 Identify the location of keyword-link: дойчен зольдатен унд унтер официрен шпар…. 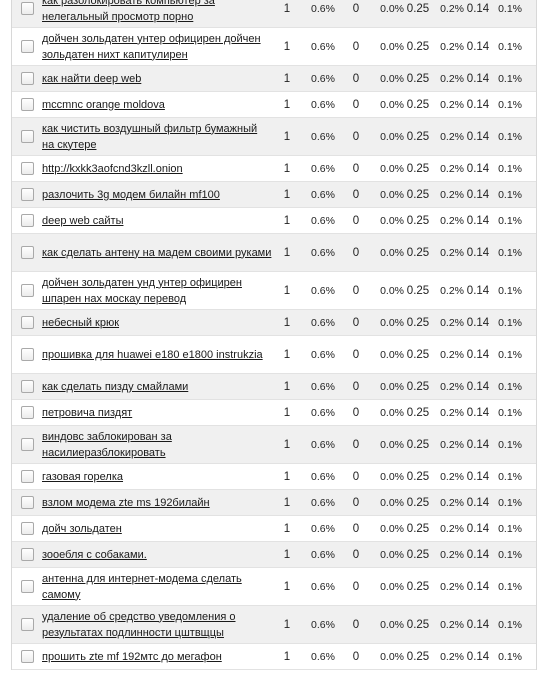
(142, 290).